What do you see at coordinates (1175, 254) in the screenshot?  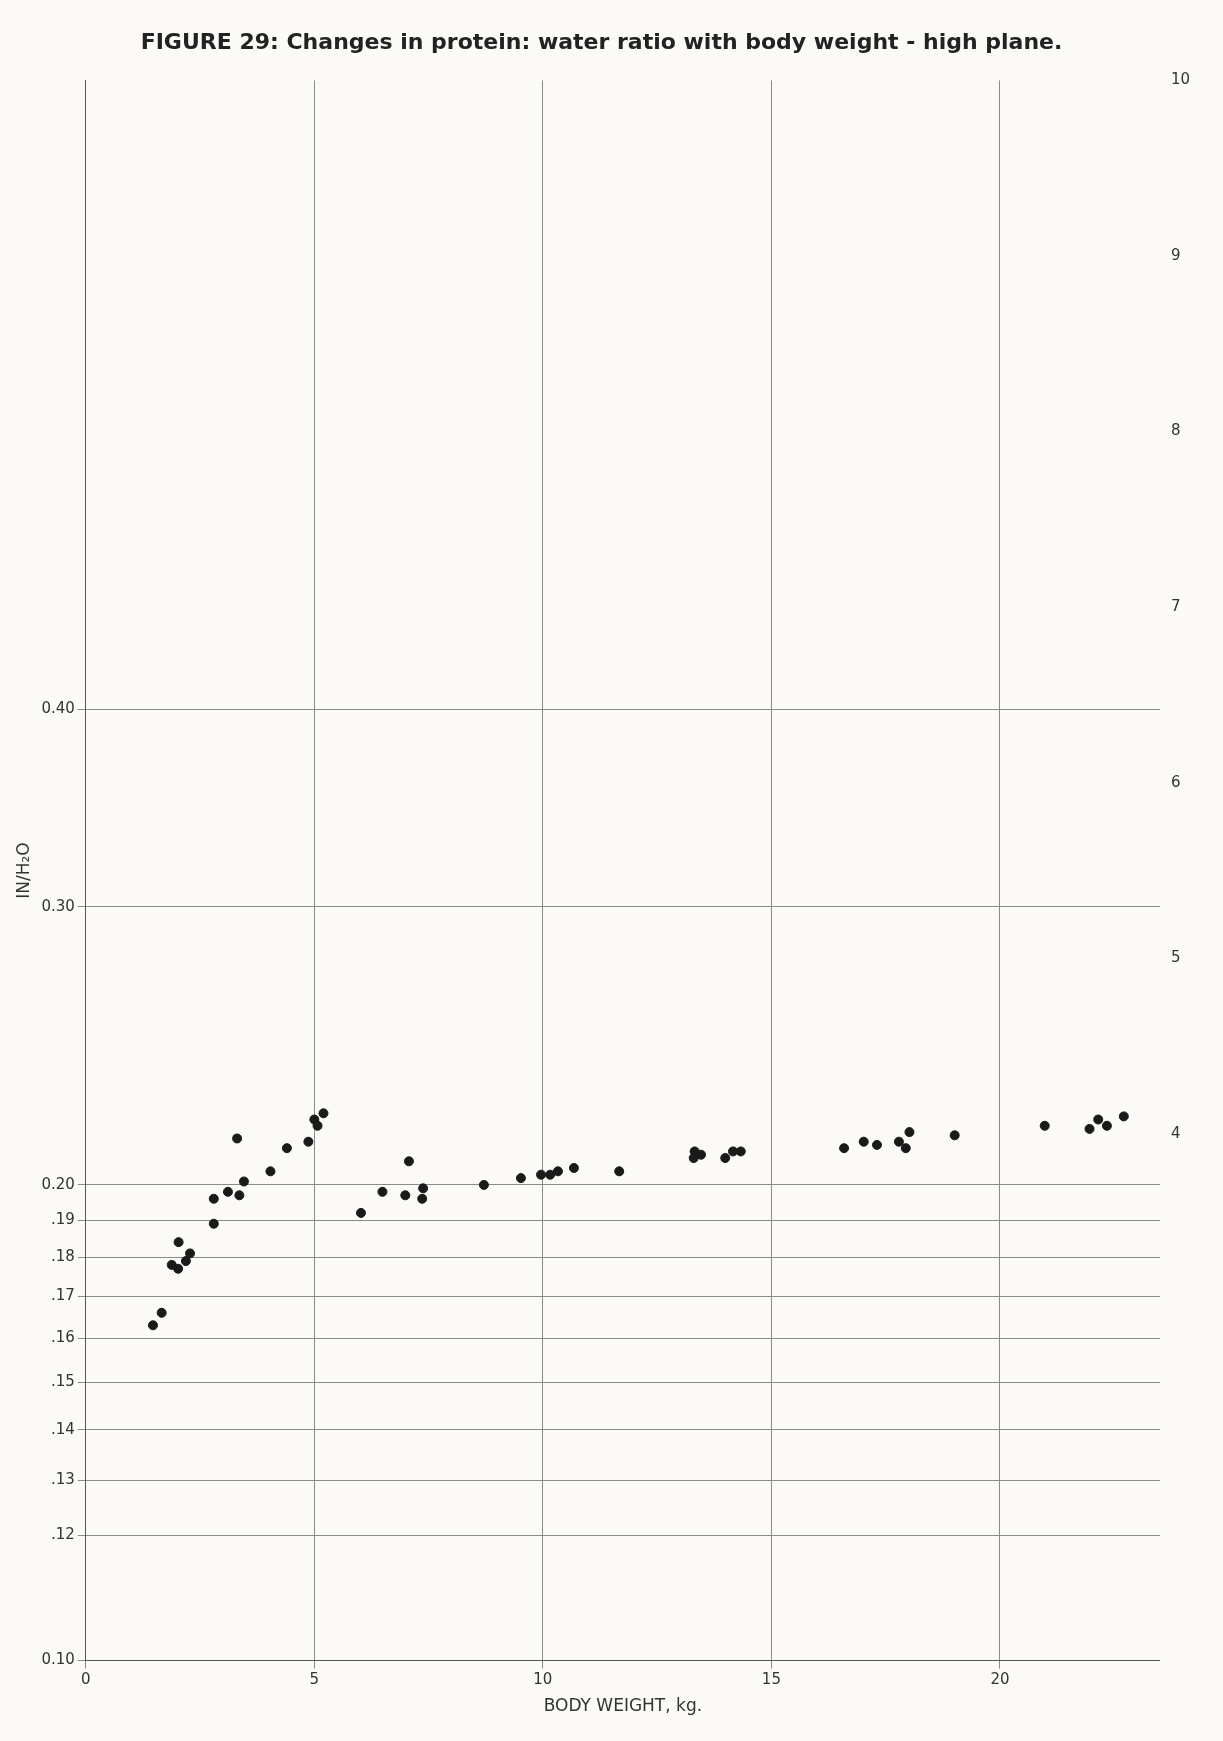 I see `y2-tick-label: 9` at bounding box center [1175, 254].